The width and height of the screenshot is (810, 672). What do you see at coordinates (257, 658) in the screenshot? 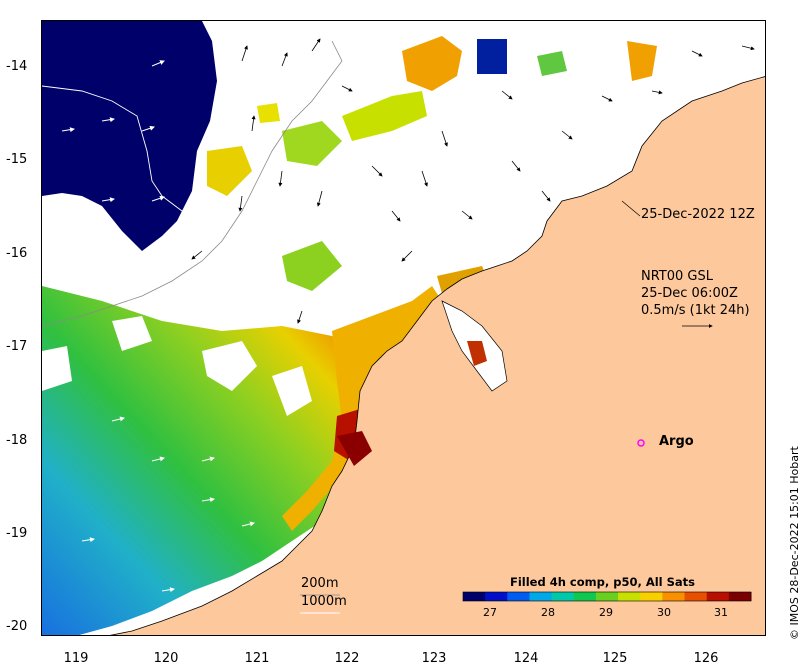
I see `x-tick-label: 121` at bounding box center [257, 658].